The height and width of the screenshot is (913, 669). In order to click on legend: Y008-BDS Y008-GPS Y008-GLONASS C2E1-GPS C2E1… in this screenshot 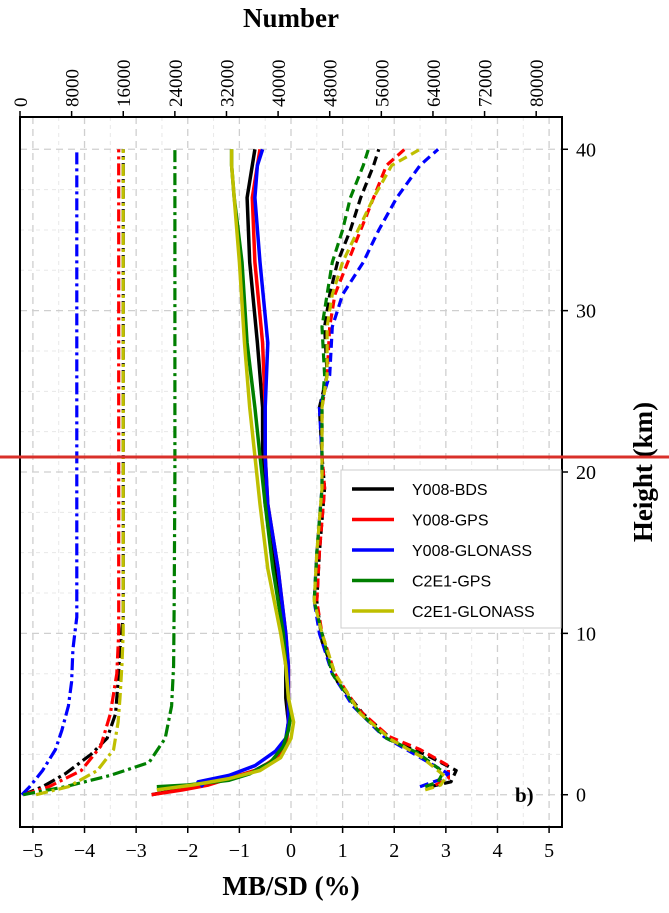, I will do `click(451, 549)`.